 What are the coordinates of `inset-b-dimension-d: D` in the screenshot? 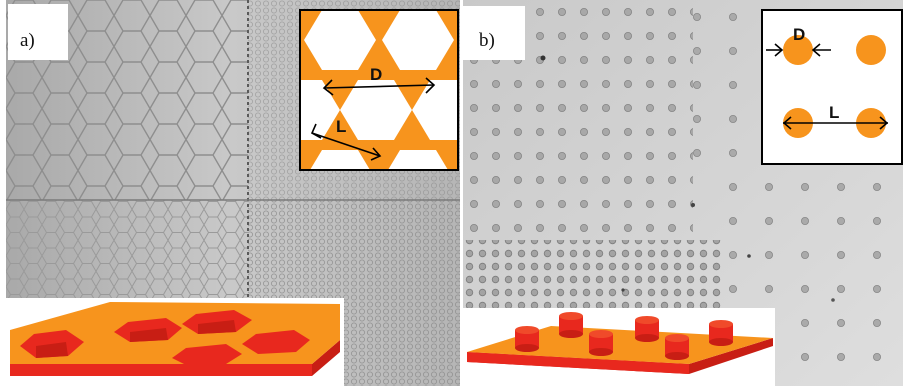 It's located at (799, 34).